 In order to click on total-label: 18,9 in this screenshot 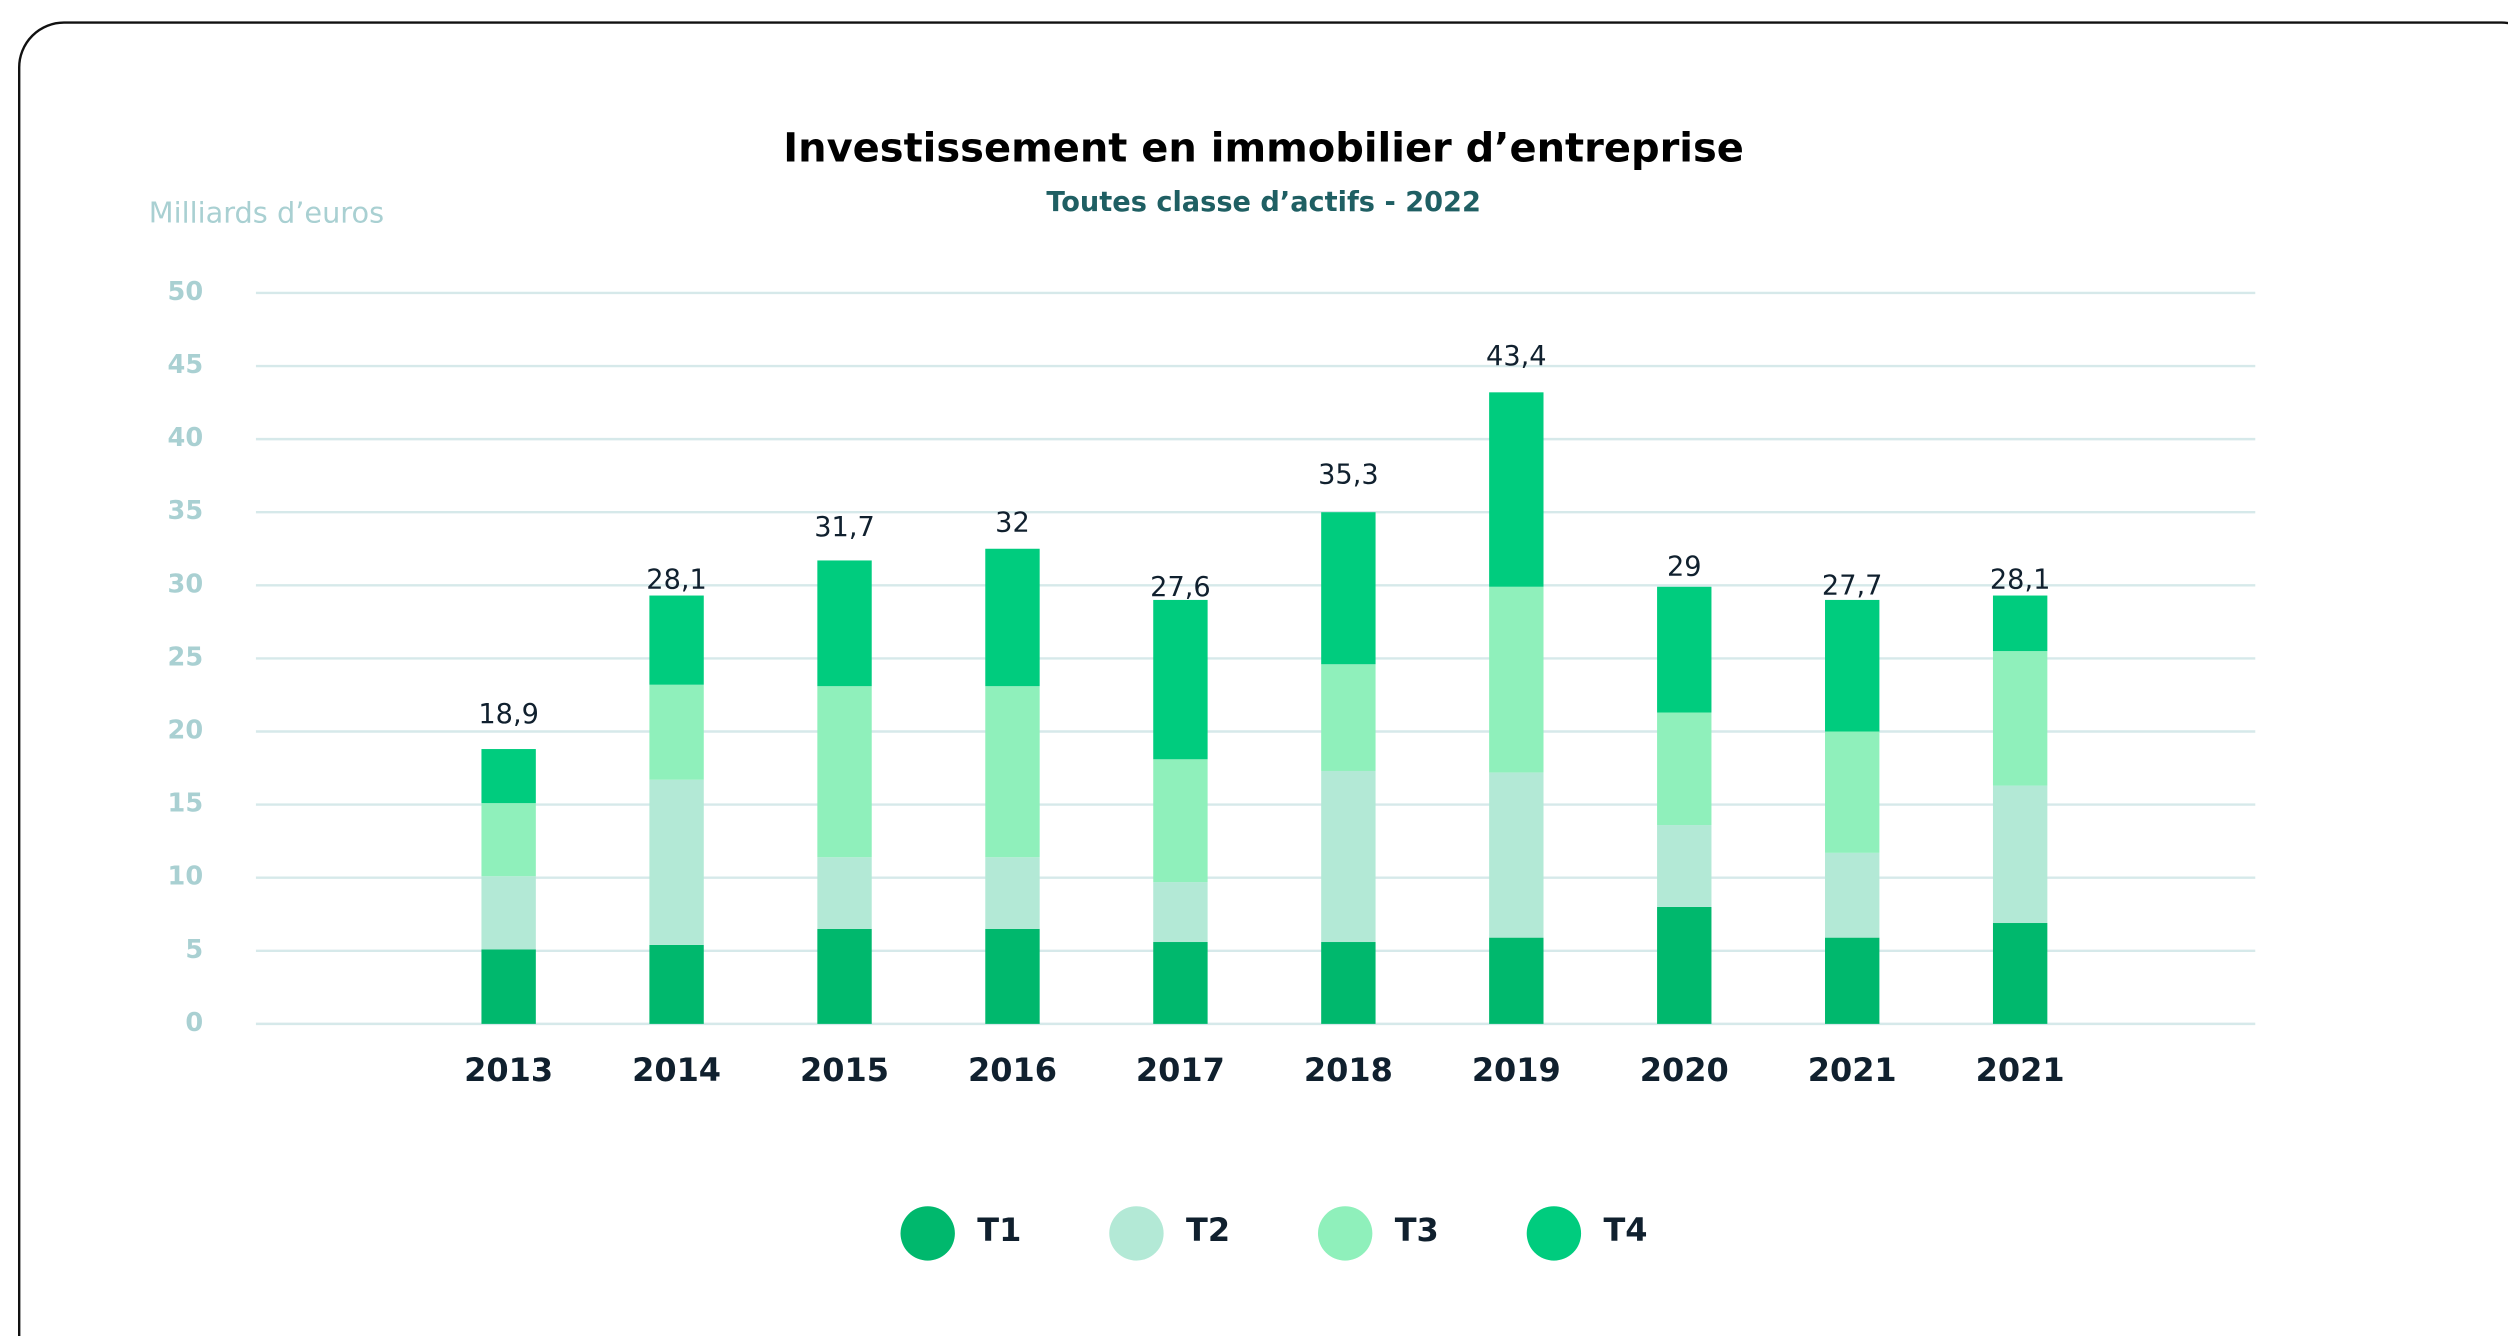, I will do `click(508, 714)`.